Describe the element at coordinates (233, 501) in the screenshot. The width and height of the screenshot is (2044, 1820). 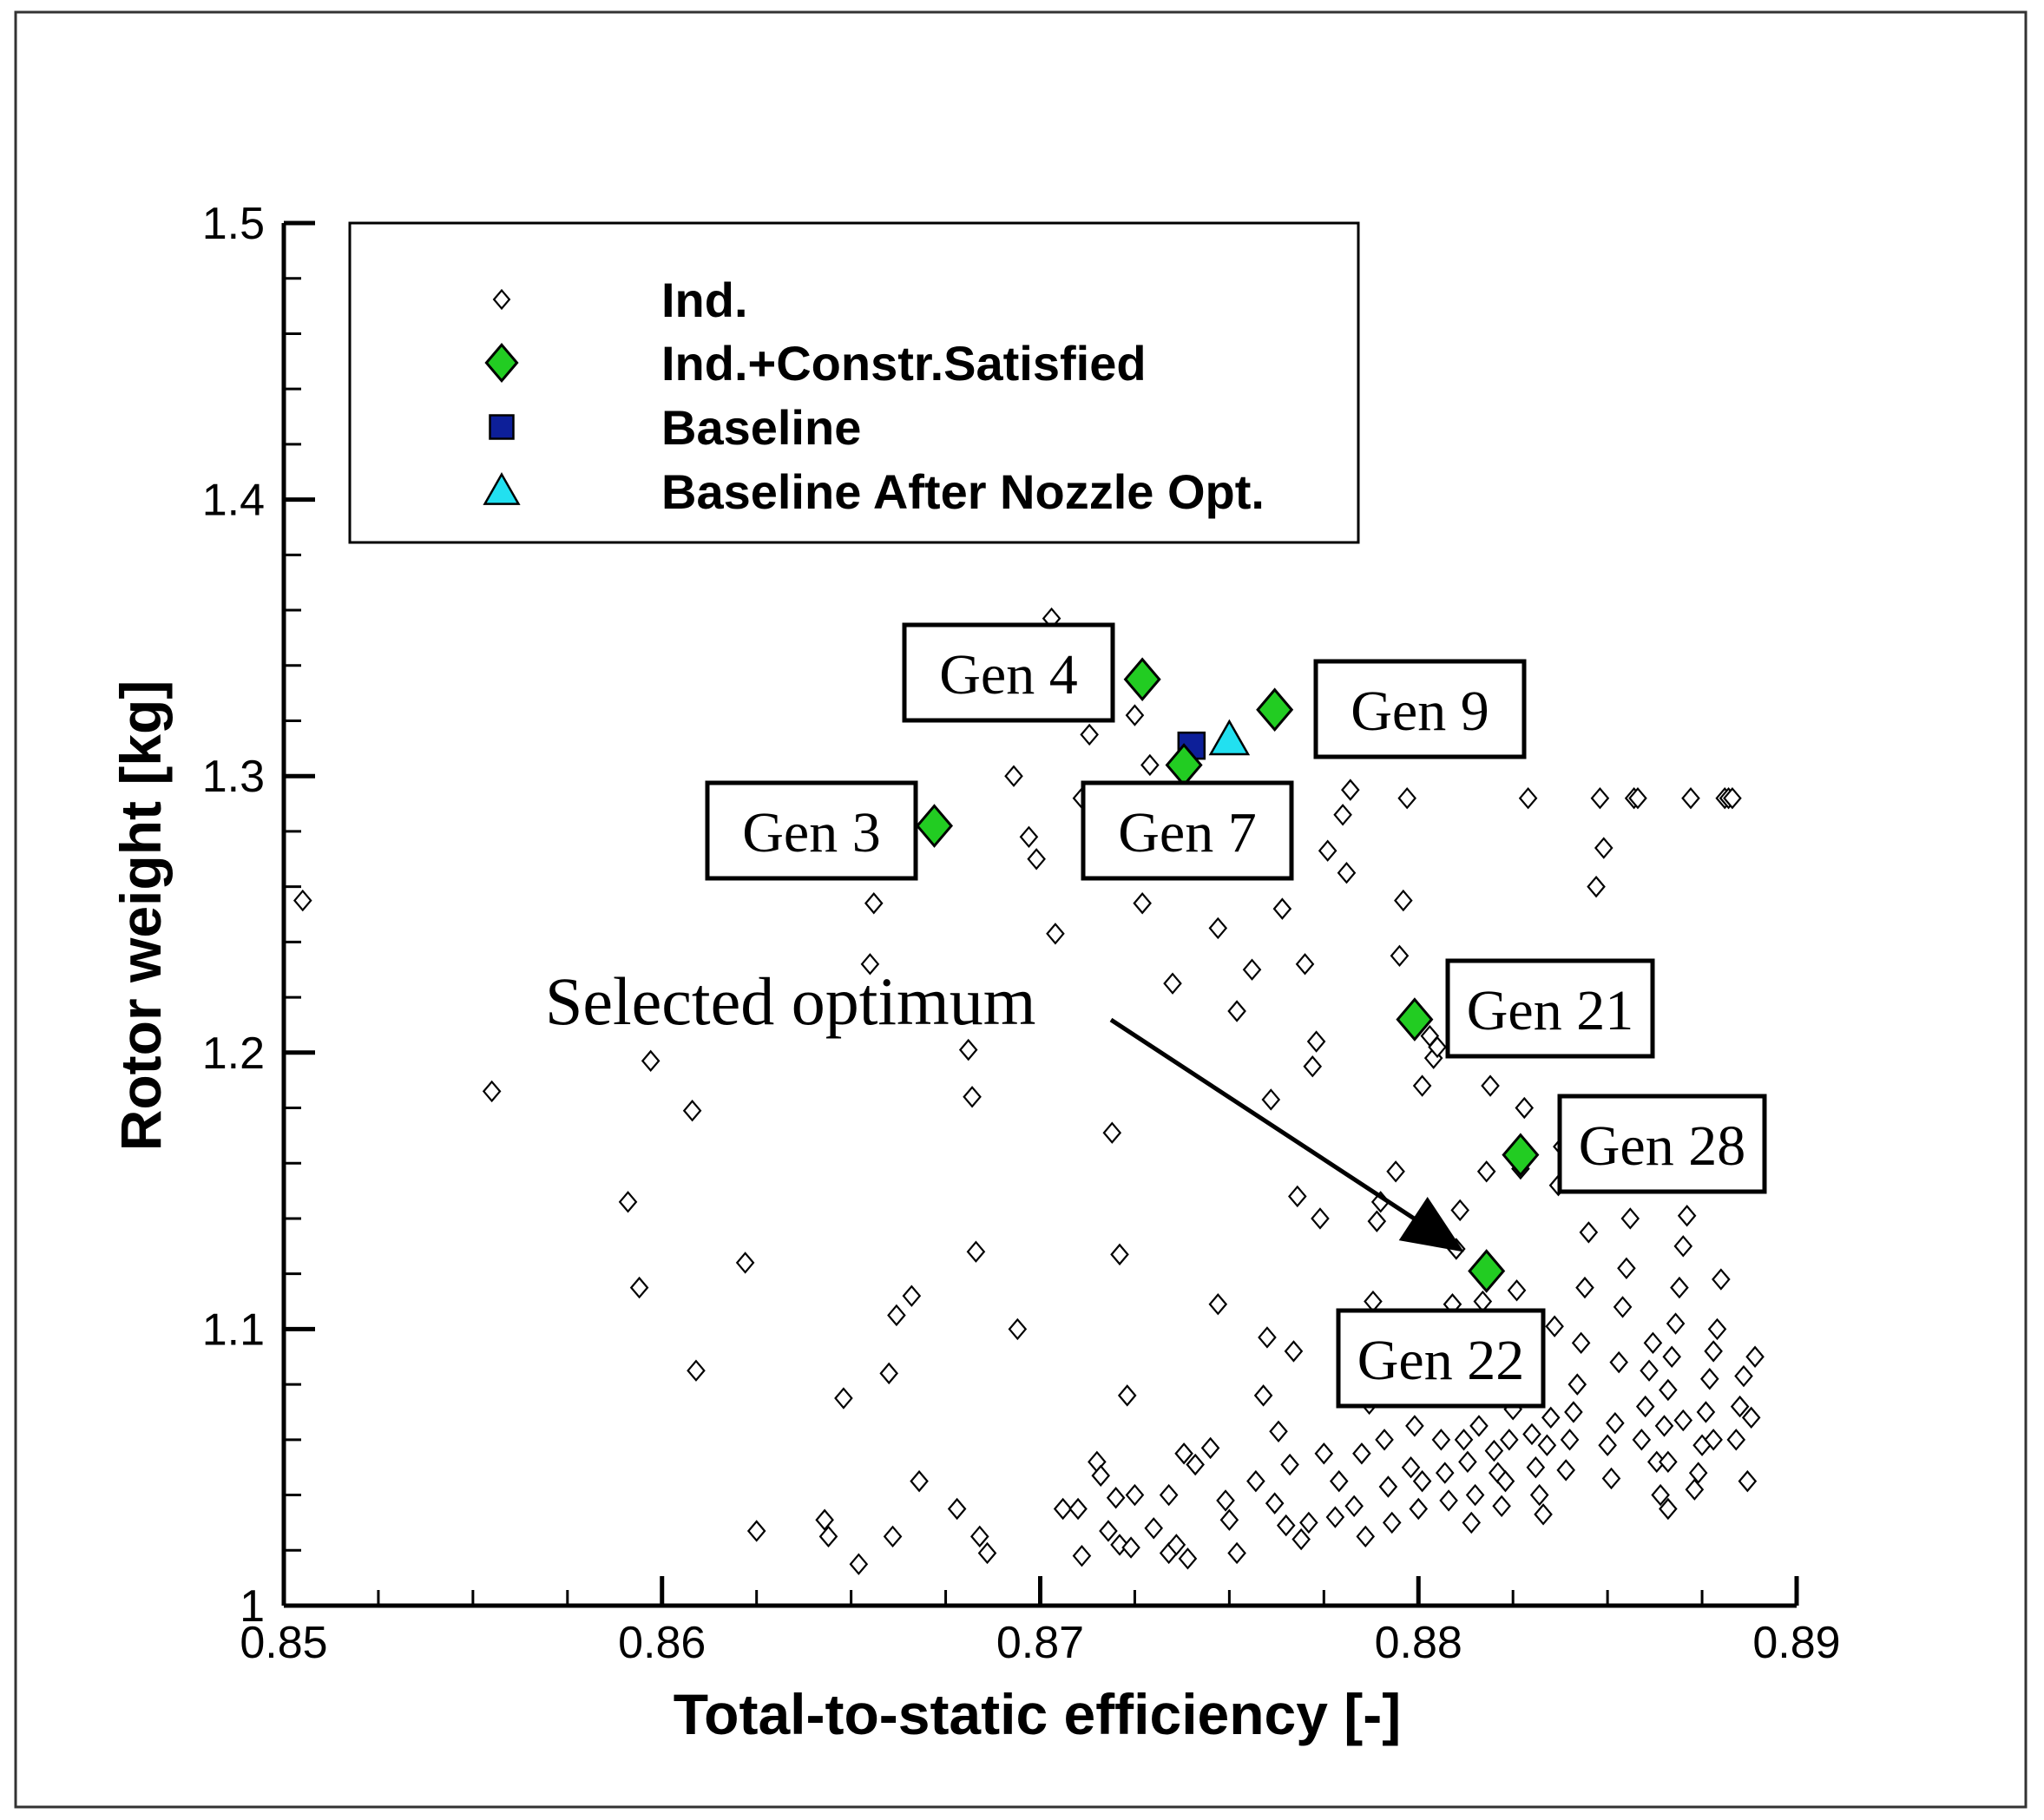
I see `y-tick-label: 1.4` at that location.